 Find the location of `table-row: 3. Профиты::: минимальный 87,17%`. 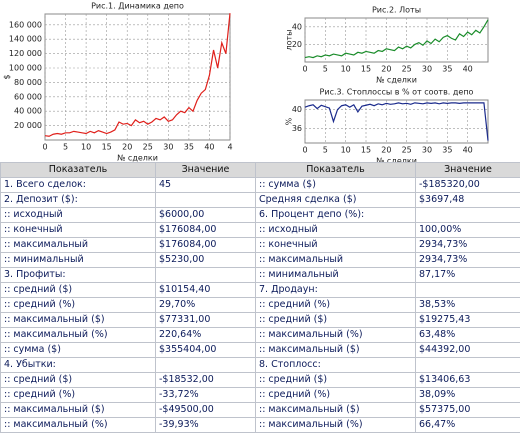

table-row: 3. Профиты::: минимальный 87,17% is located at coordinates (260, 275).